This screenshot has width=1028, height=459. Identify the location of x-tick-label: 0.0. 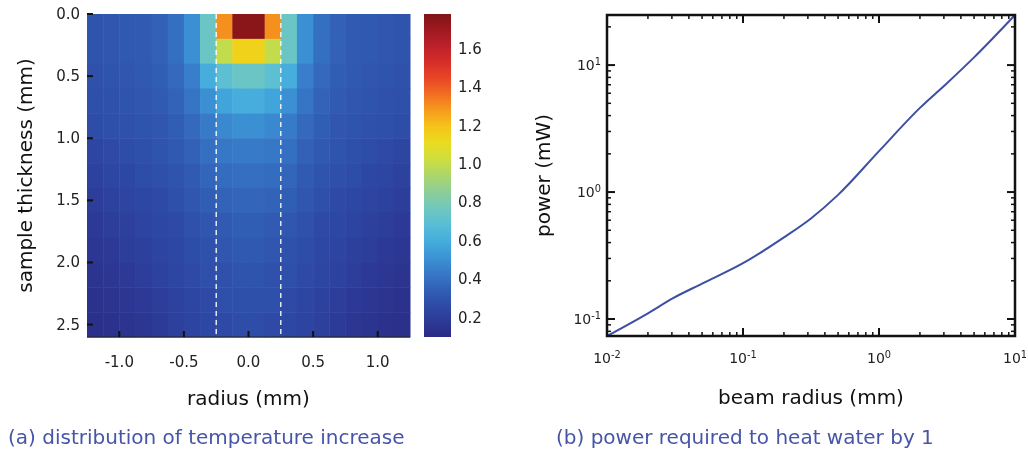
(248, 362).